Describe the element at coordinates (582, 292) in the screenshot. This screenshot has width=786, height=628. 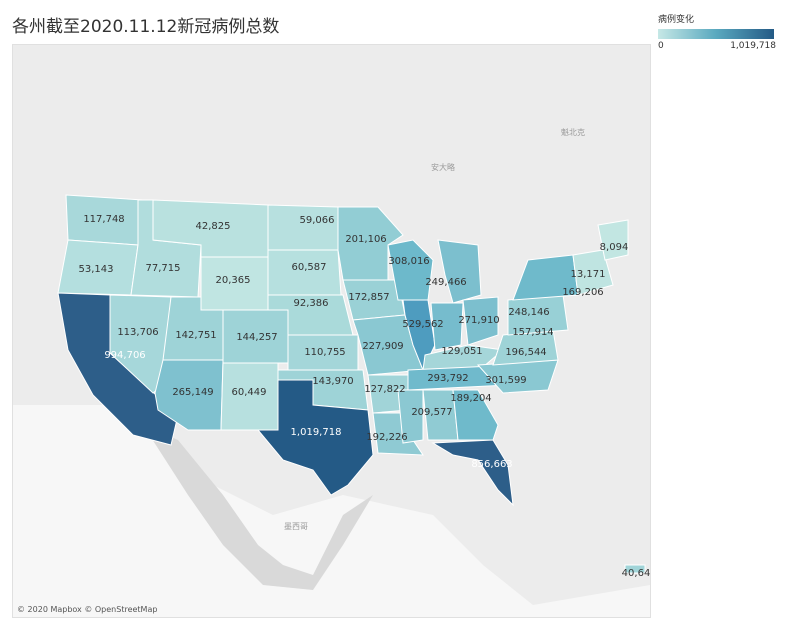
I see `label-PA: 169,206` at that location.